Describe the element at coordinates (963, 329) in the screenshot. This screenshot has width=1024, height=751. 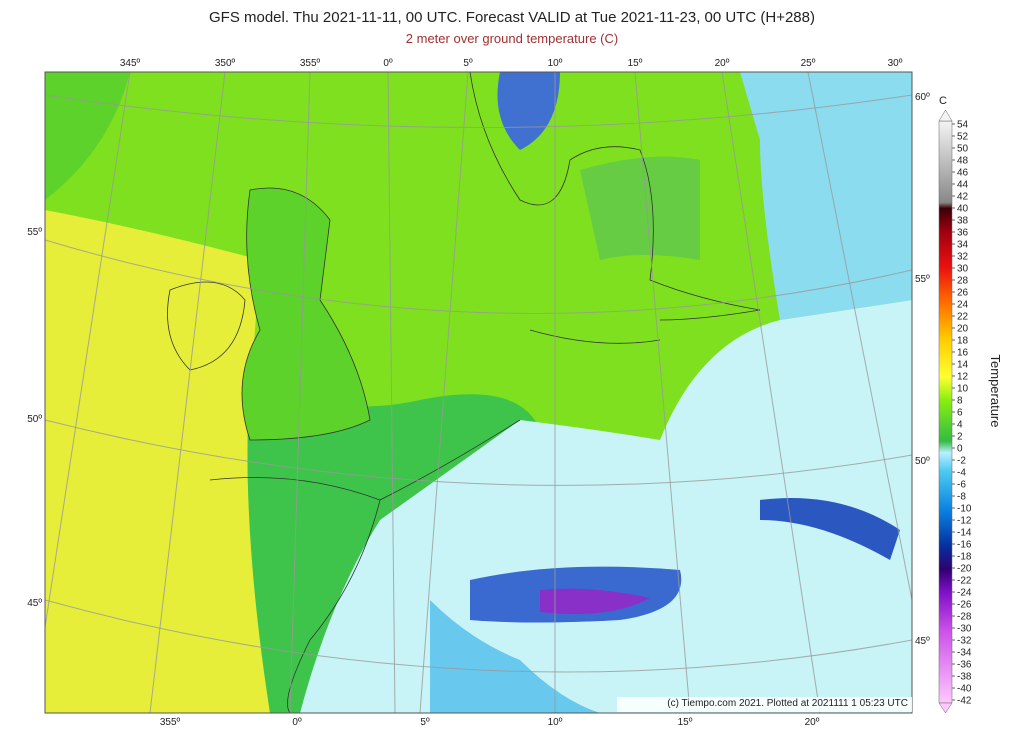
I see `colorbar-tick-label: 20` at that location.